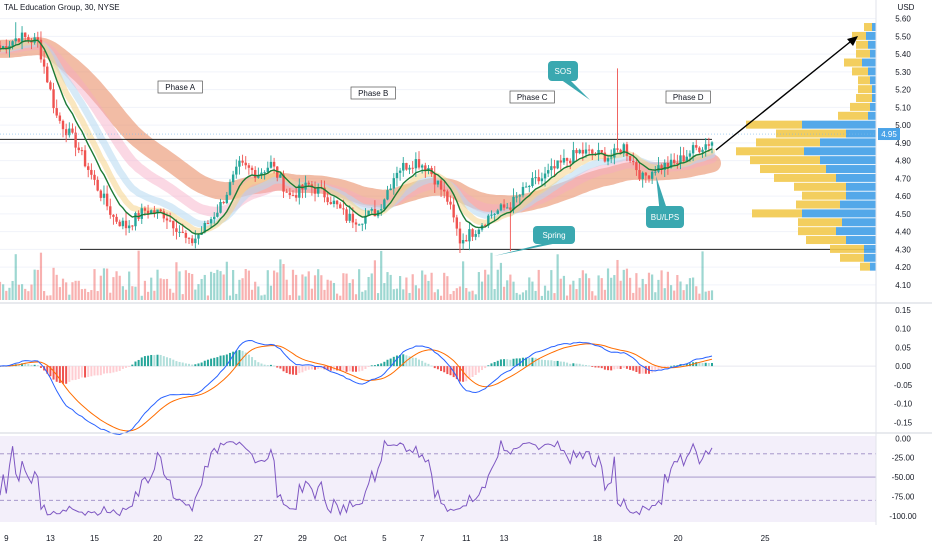 Image resolution: width=932 pixels, height=555 pixels. What do you see at coordinates (373, 93) in the screenshot?
I see `phase-b-label: Phase B` at bounding box center [373, 93].